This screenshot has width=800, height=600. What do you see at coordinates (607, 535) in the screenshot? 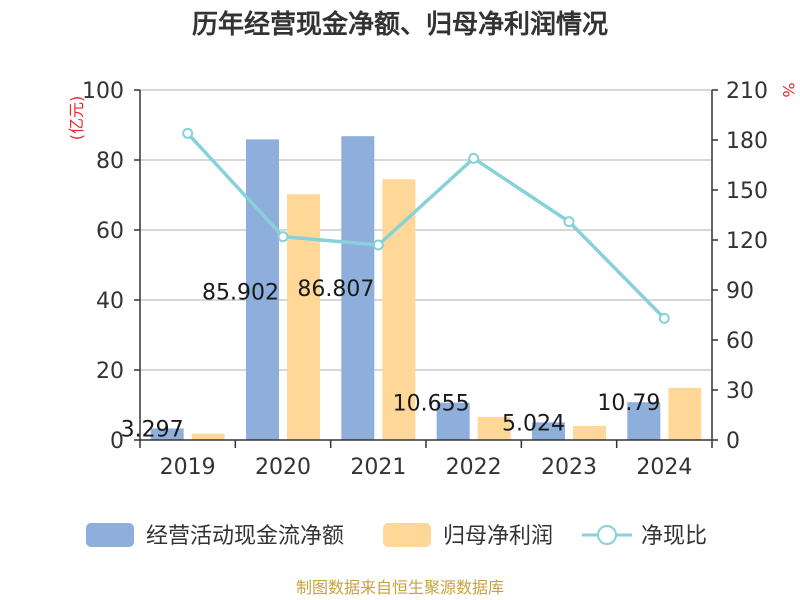
I see `legend-marker-ratio` at bounding box center [607, 535].